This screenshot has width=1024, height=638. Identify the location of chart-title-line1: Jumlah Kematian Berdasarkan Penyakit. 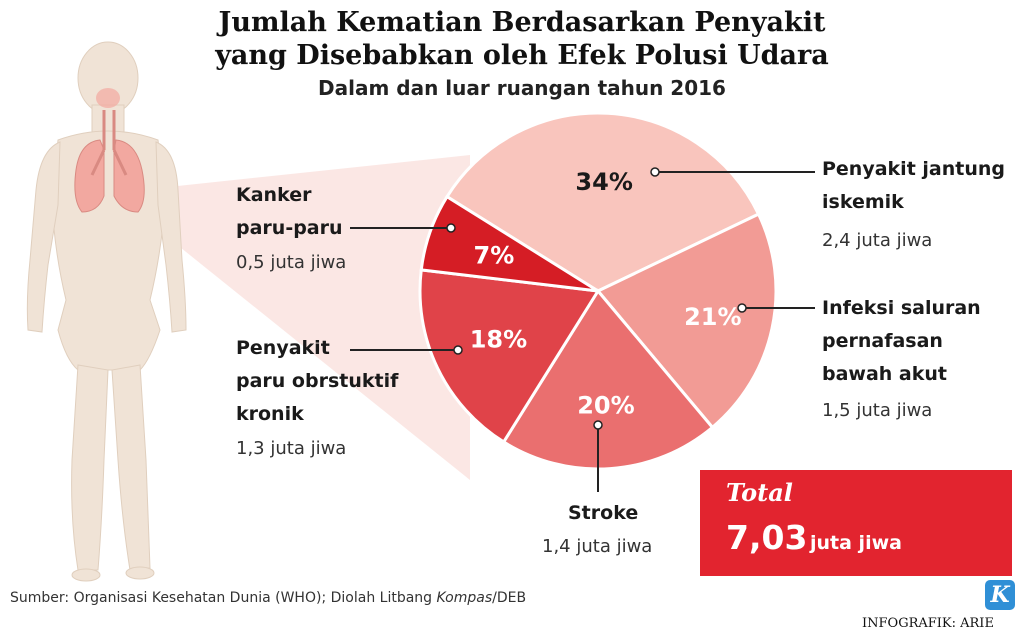
(522, 22).